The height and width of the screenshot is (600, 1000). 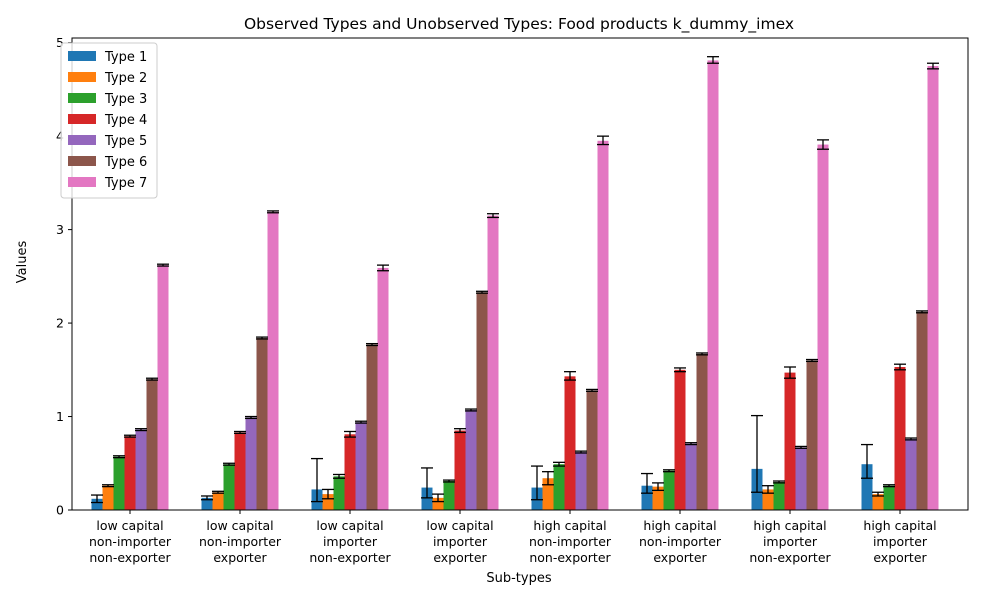 What do you see at coordinates (125, 141) in the screenshot?
I see `legend-label: Type 5` at bounding box center [125, 141].